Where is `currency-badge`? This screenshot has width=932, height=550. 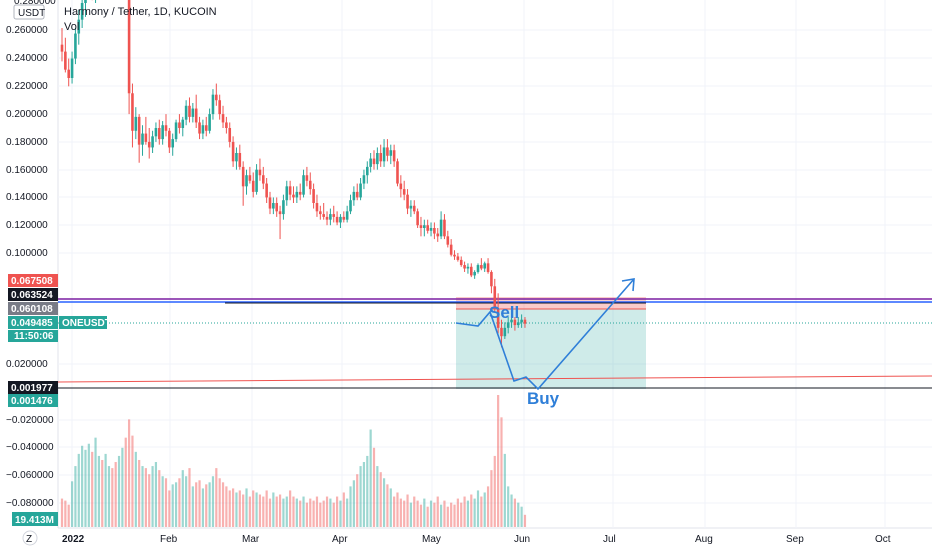
currency-badge is located at coordinates (29, 12).